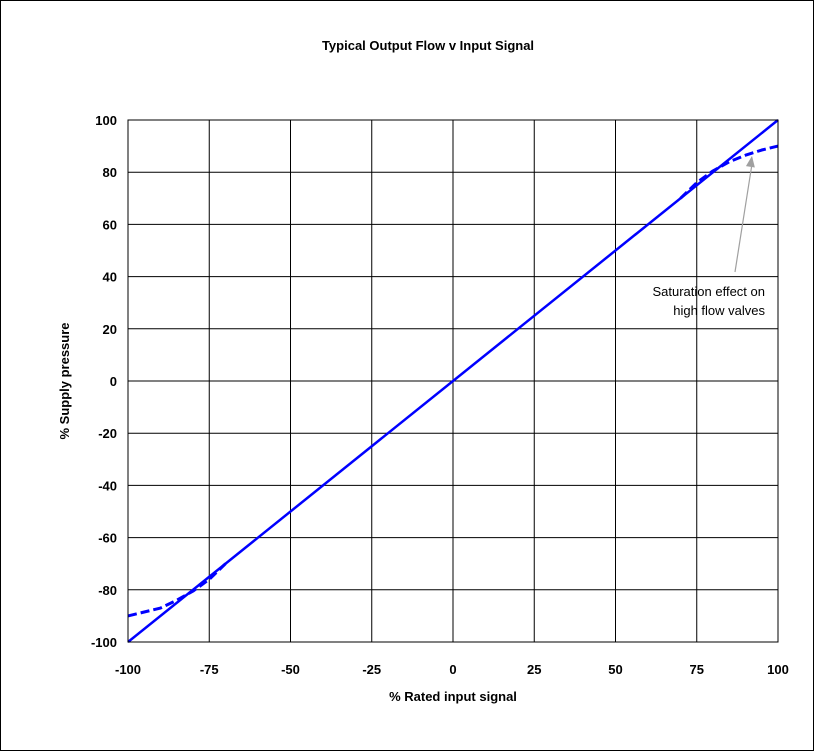 The width and height of the screenshot is (814, 751). What do you see at coordinates (778, 669) in the screenshot?
I see `x-tick-label: 100` at bounding box center [778, 669].